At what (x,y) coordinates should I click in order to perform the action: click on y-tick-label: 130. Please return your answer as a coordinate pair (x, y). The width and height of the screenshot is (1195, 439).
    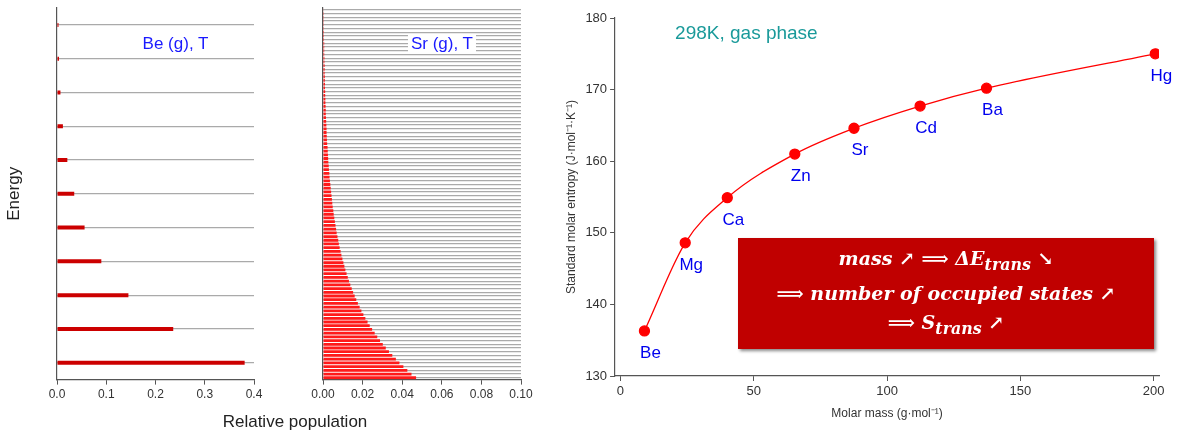
    Looking at the image, I should click on (596, 375).